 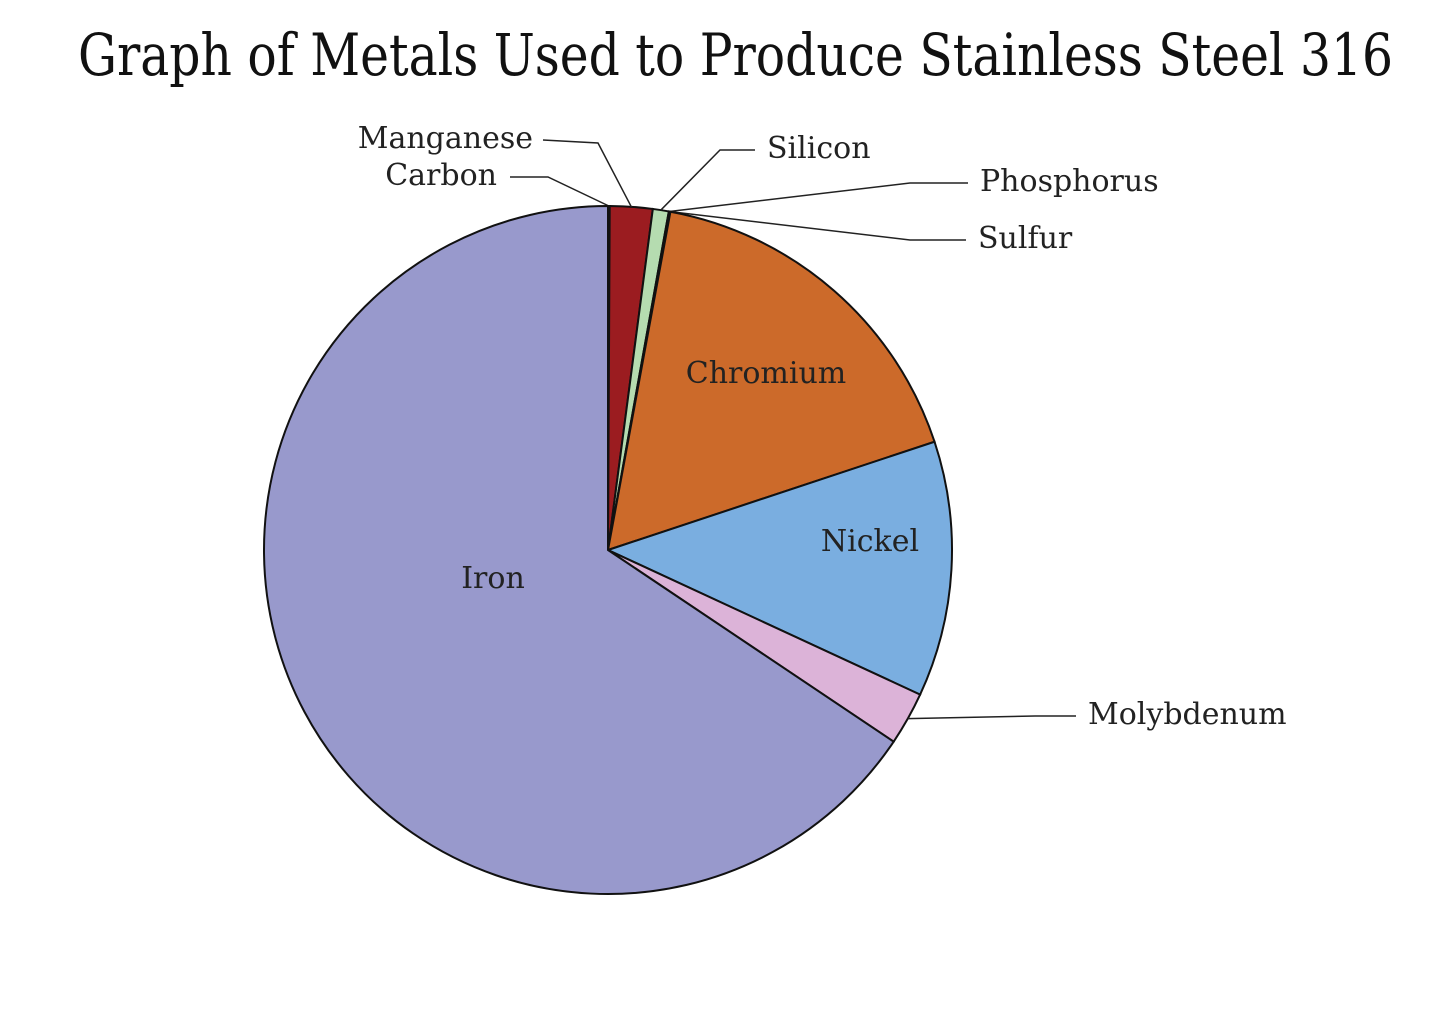 What do you see at coordinates (1025, 238) in the screenshot?
I see `slice-label: Sulfur` at bounding box center [1025, 238].